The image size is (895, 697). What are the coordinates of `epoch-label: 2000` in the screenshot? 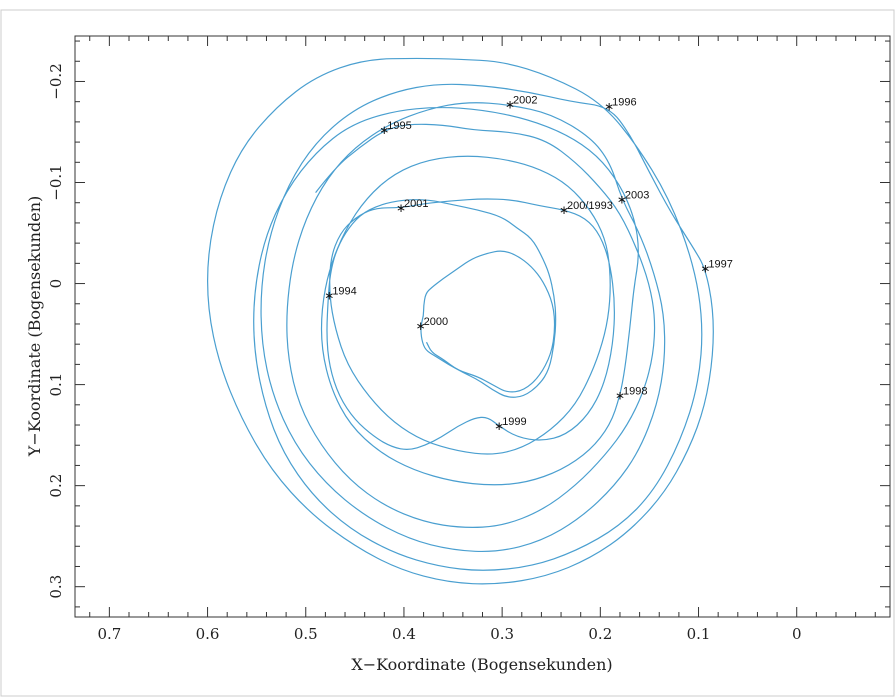 It's located at (436, 322).